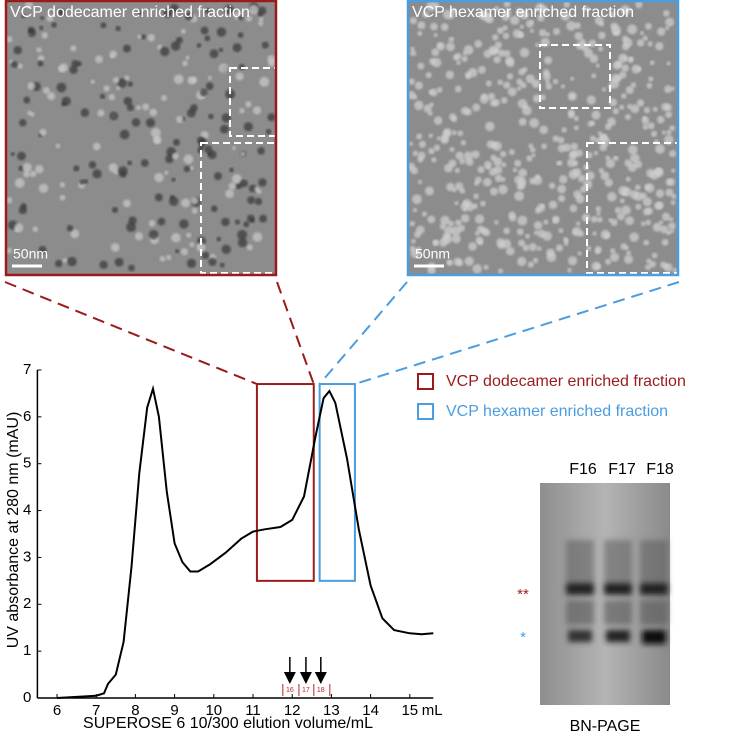 The width and height of the screenshot is (736, 747). What do you see at coordinates (566, 381) in the screenshot?
I see `legend-label: VCP dodecamer enriched fraction` at bounding box center [566, 381].